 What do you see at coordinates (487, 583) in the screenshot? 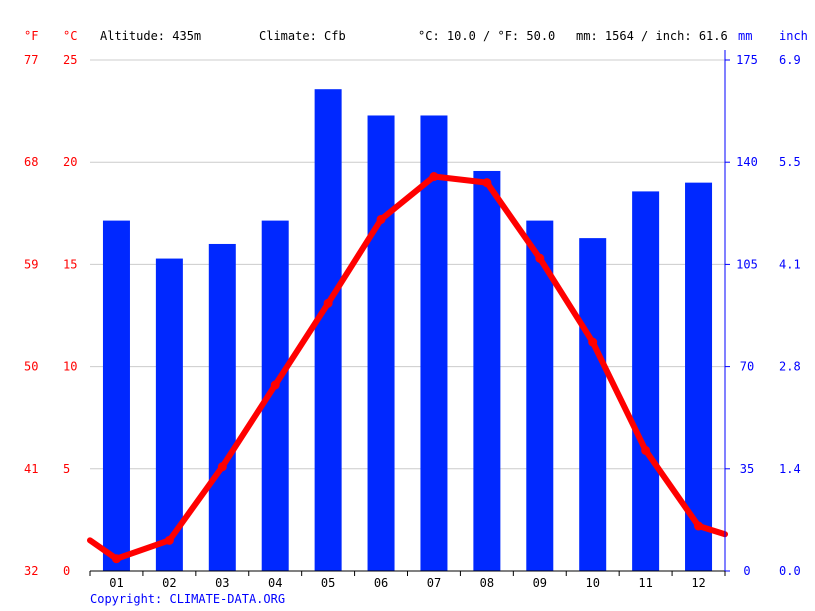
I see `month-tick-label: 08` at bounding box center [487, 583].